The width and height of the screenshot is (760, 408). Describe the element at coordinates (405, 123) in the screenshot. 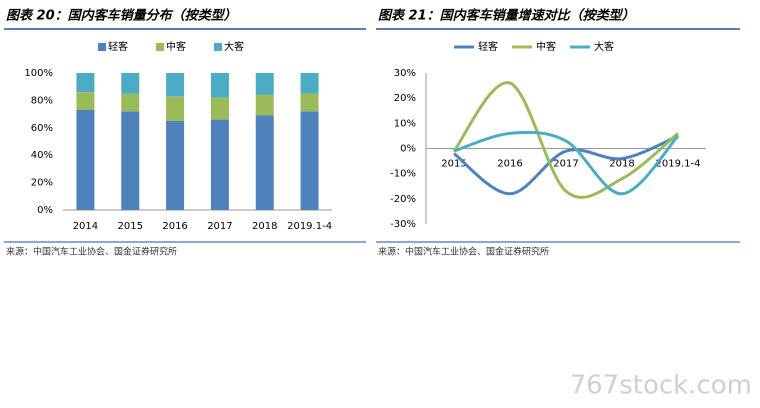

I see `y-tick-label: 10%` at that location.